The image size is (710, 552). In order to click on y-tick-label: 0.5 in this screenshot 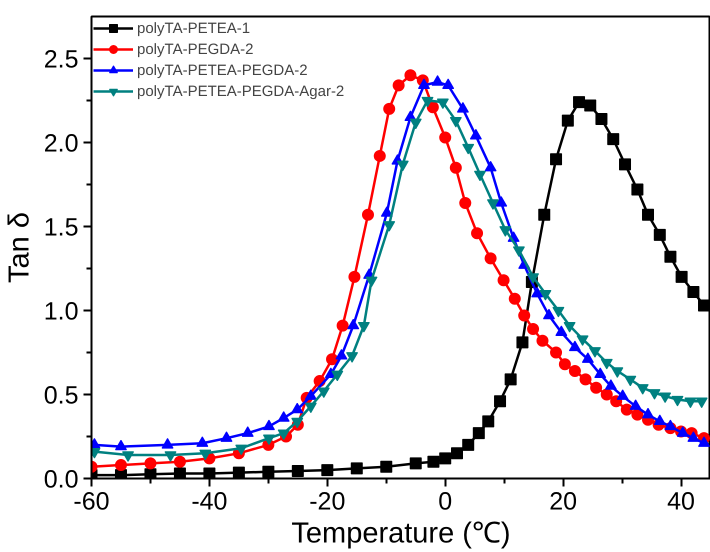, I will do `click(61, 396)`.